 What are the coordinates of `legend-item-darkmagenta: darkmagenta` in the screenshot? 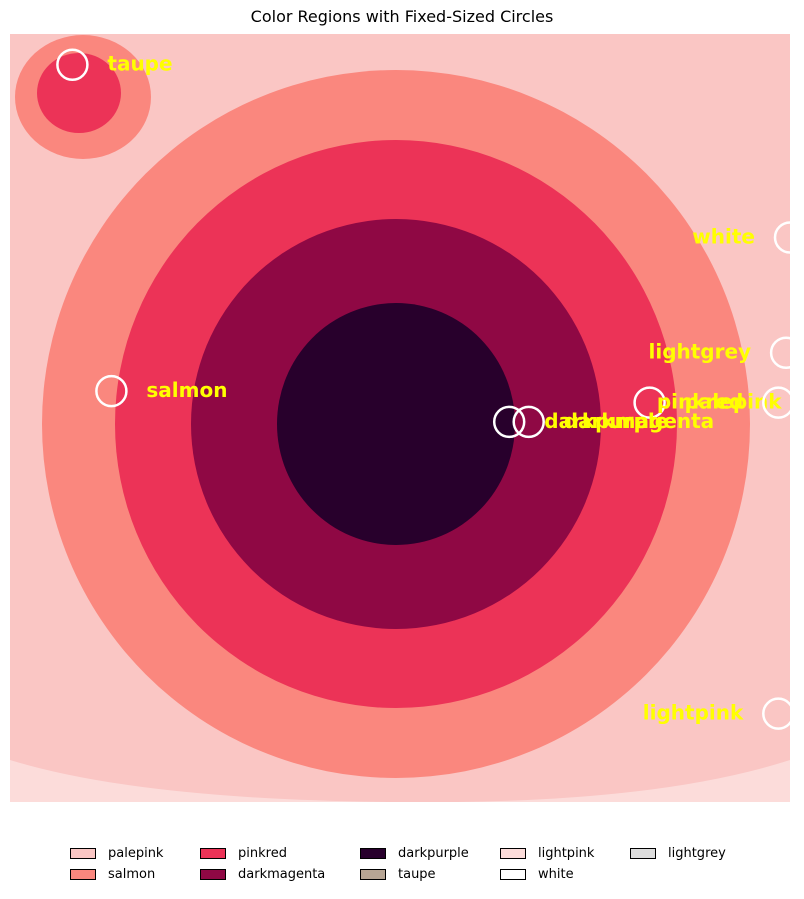 It's located at (262, 874).